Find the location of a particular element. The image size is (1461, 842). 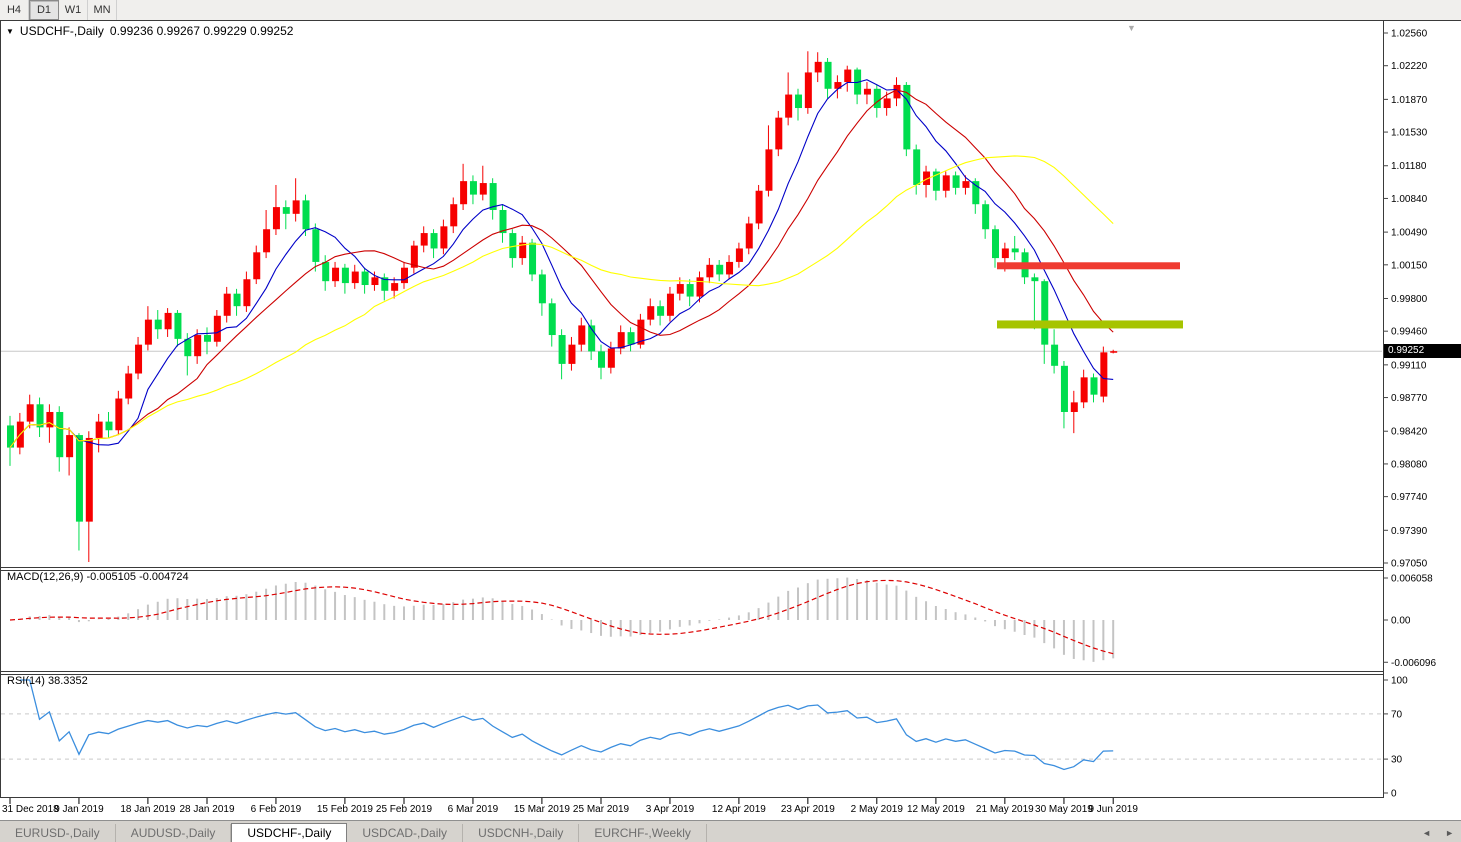

svg-text: 0.97740 is located at coordinates (1409, 497).